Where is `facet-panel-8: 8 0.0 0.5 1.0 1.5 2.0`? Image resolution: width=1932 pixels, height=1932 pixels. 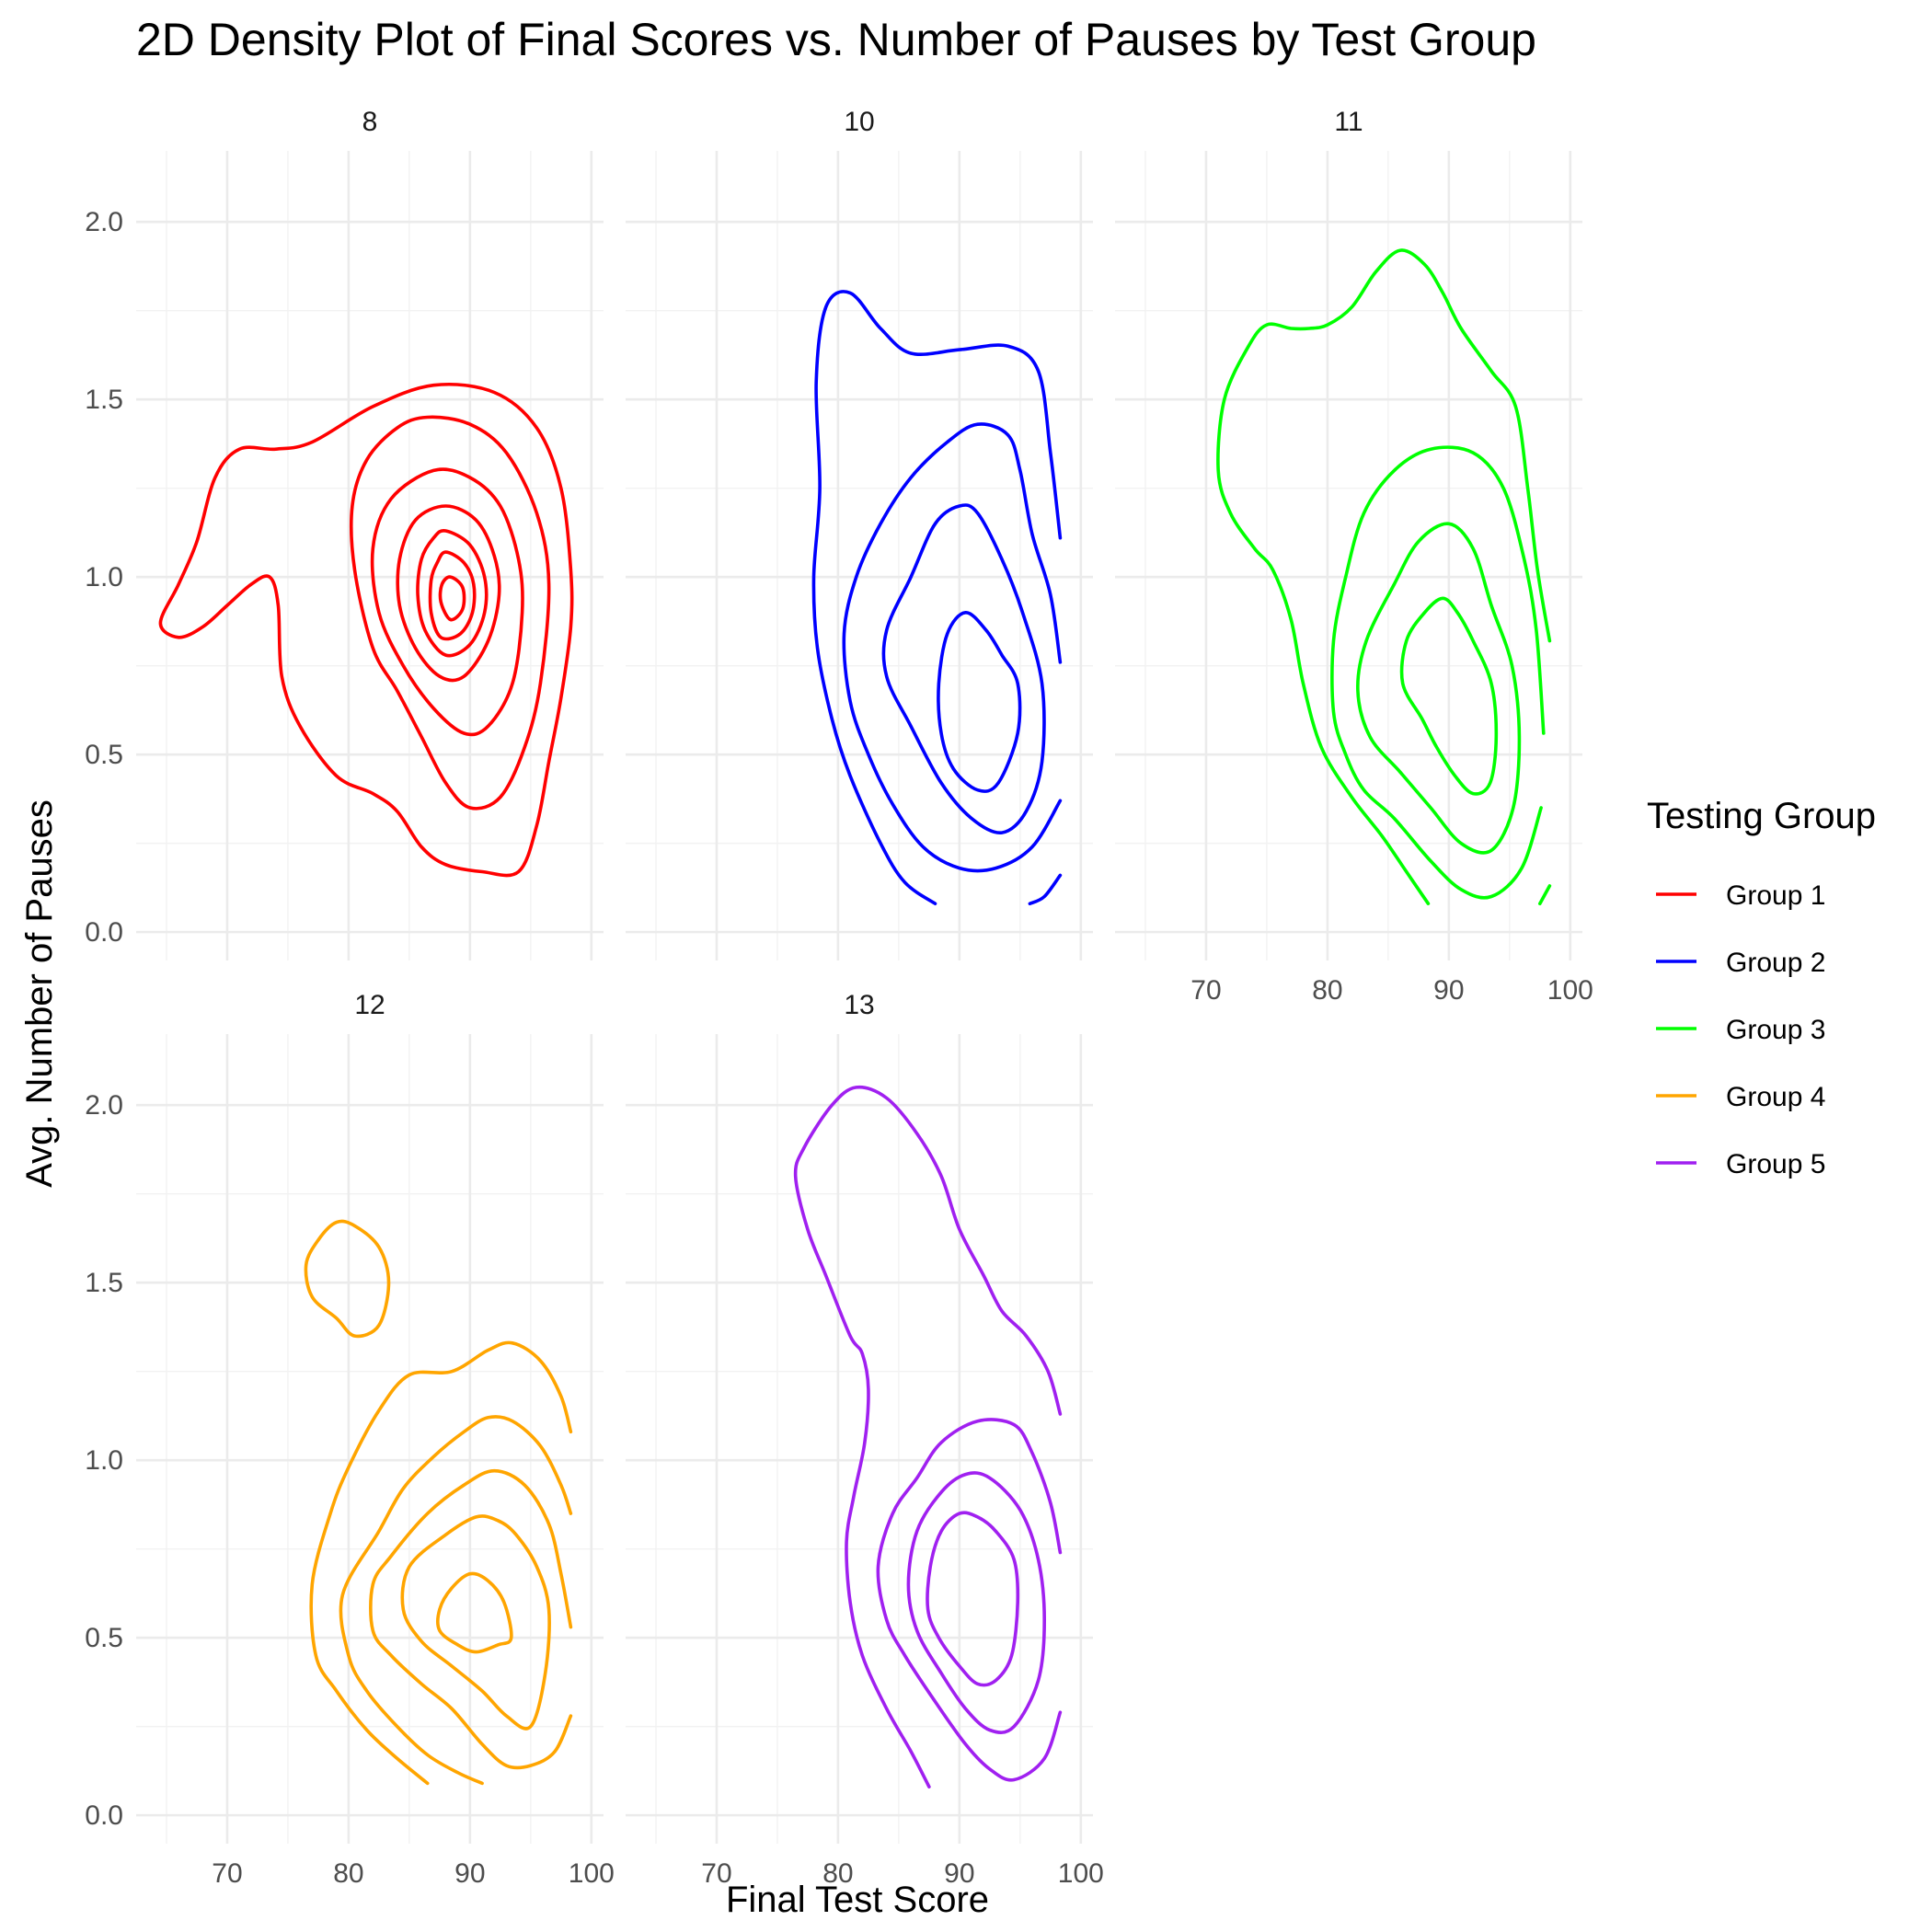
facet-panel-8: 8 0.0 0.5 1.0 1.5 2.0 is located at coordinates (344, 533).